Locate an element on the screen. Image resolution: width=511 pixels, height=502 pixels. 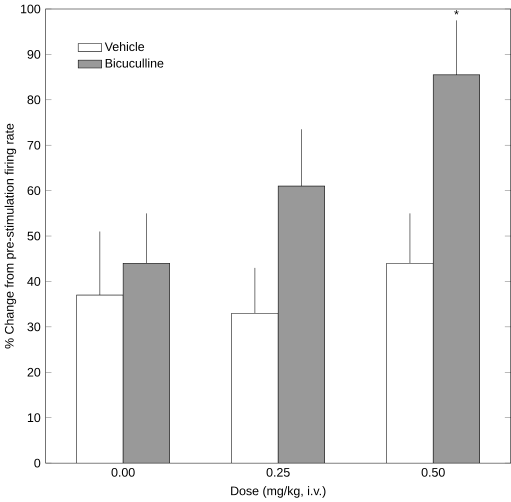
y-axis-title: % Change from pre-stimulation firing rate is located at coordinates (10, 236).